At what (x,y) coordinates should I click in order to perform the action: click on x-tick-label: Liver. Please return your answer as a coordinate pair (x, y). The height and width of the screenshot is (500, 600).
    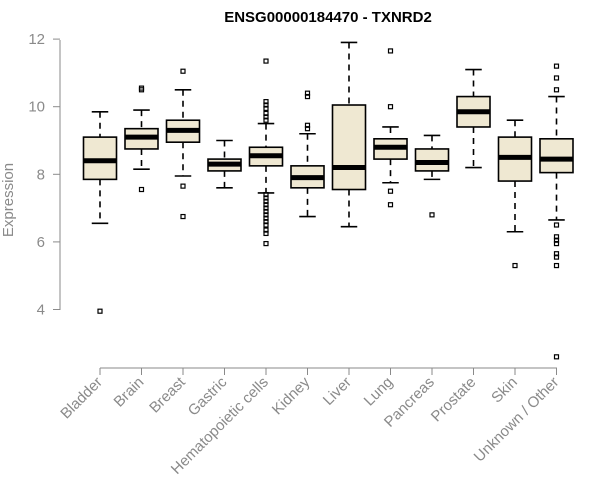
    Looking at the image, I should click on (337, 391).